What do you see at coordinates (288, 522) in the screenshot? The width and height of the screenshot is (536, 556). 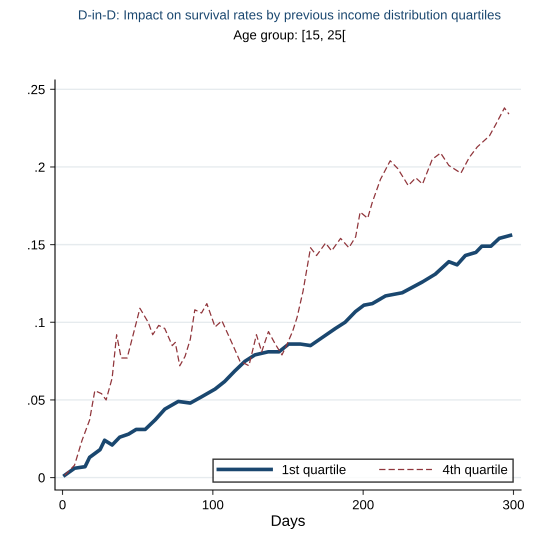 I see `x-axis-title: Days` at bounding box center [288, 522].